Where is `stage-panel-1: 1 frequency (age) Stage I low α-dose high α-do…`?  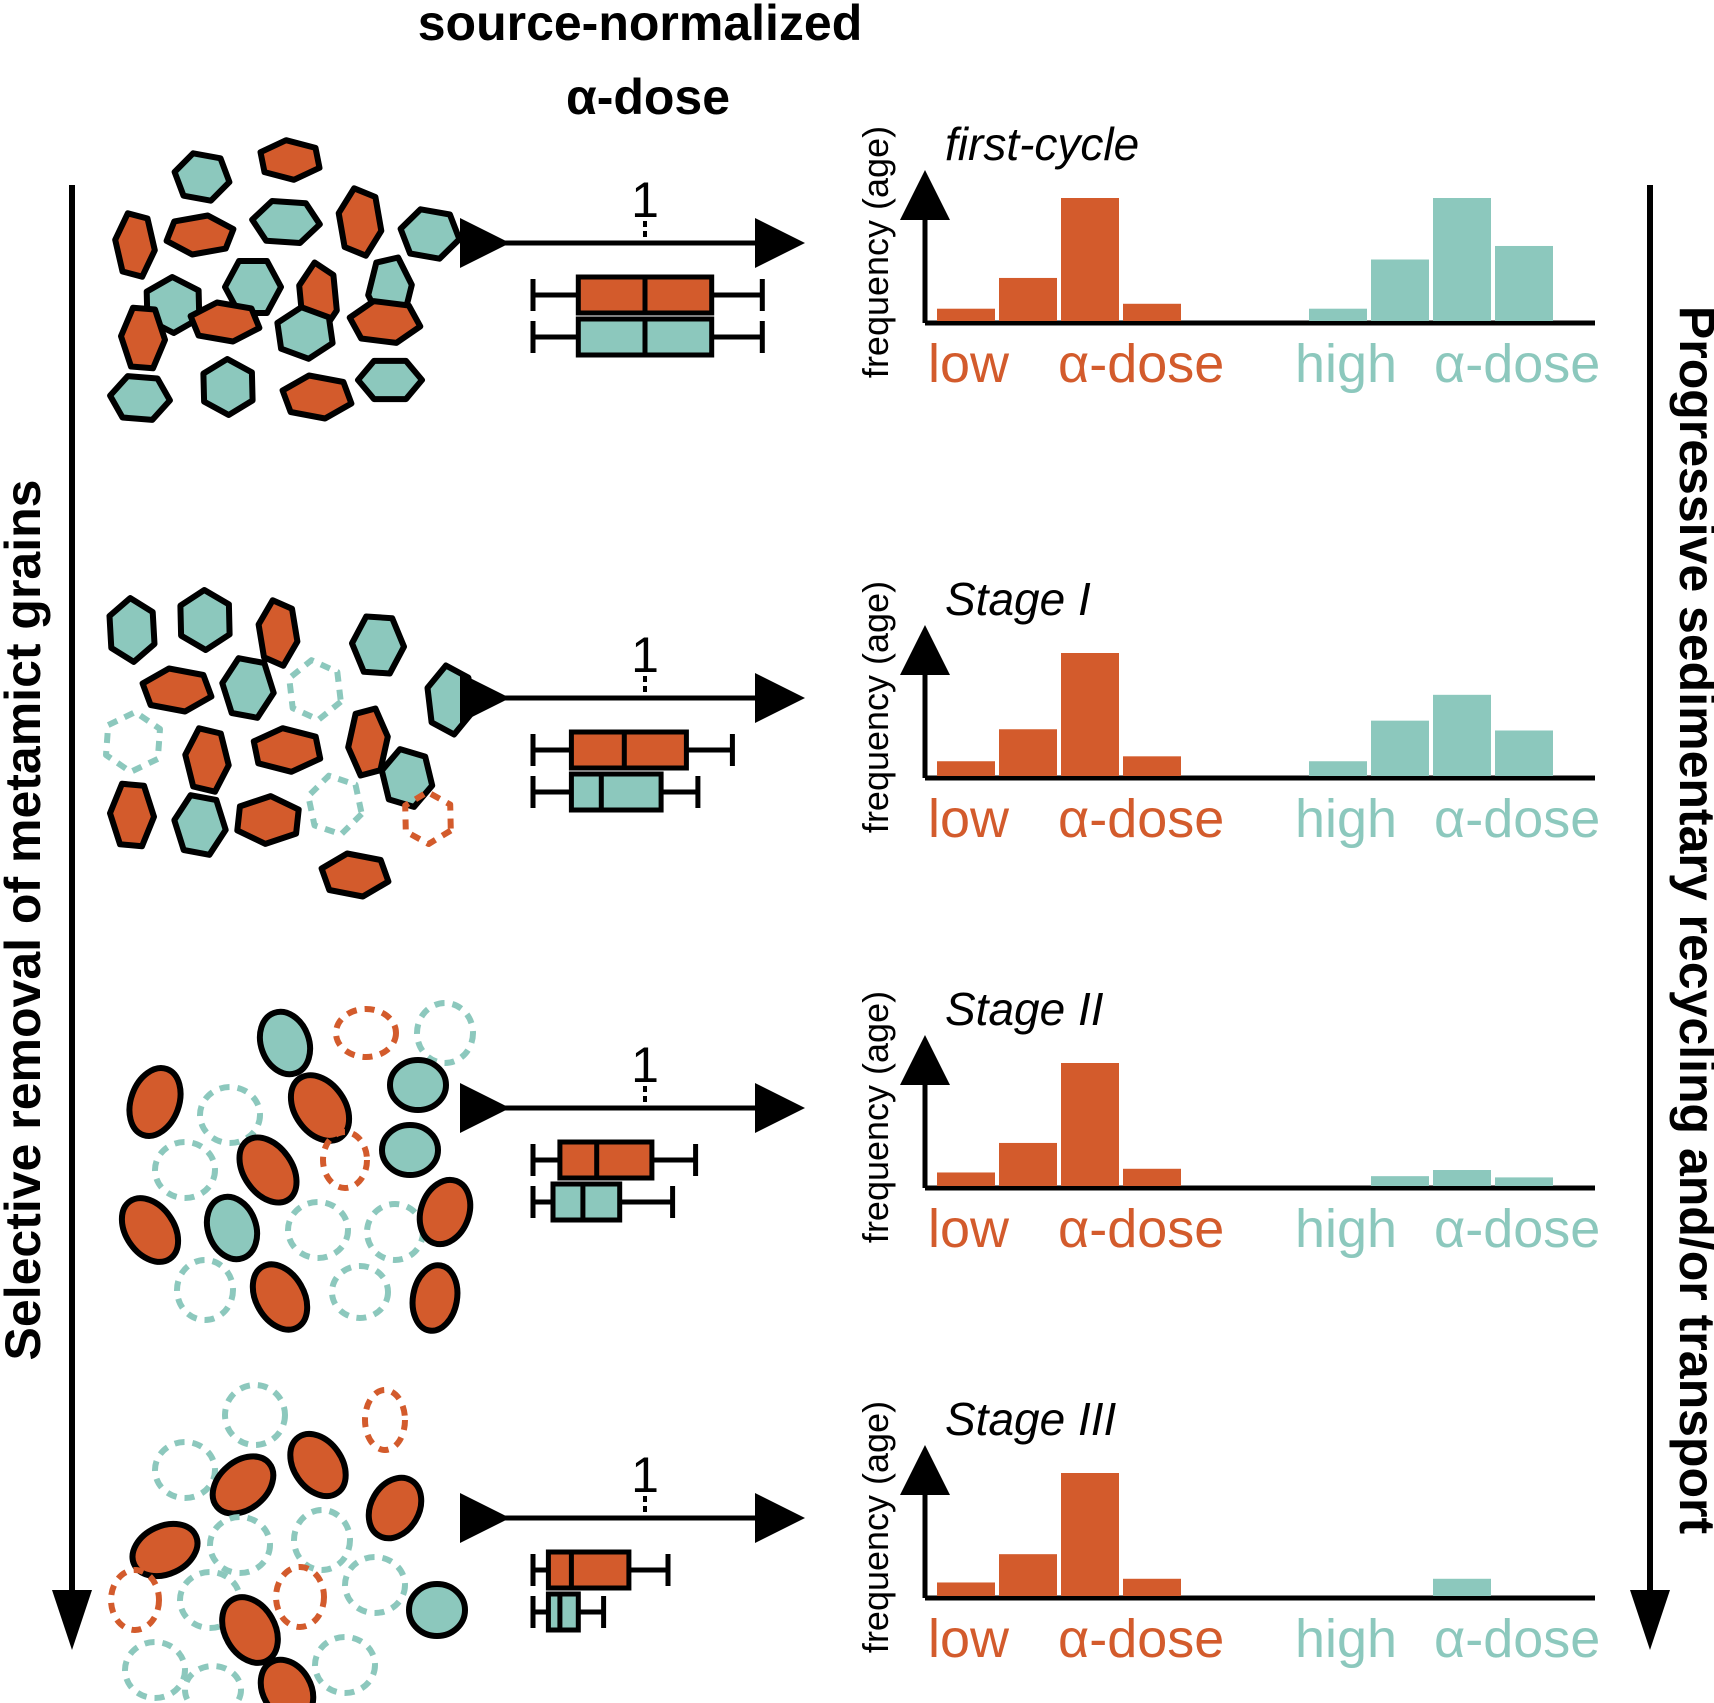
stage-panel-1: 1 frequency (age) Stage I low α-dose high α-do… is located at coordinates (1030, 711).